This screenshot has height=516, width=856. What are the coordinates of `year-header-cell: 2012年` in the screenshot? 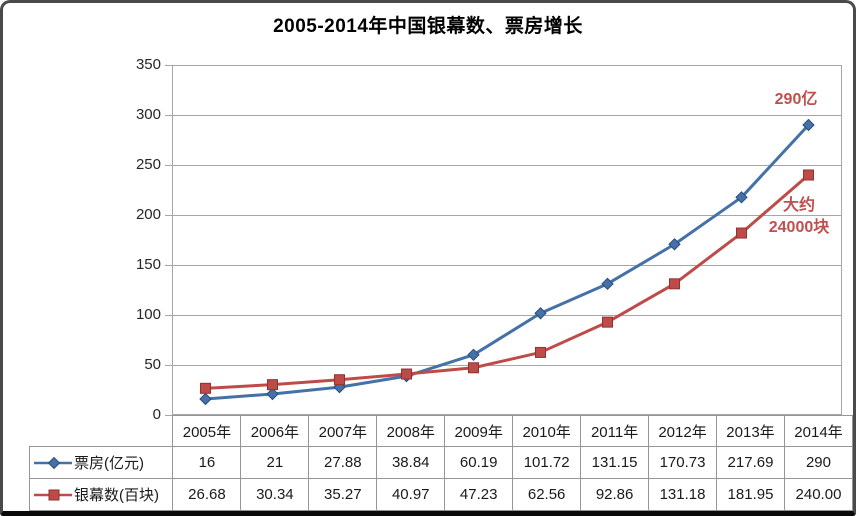 It's located at (683, 431).